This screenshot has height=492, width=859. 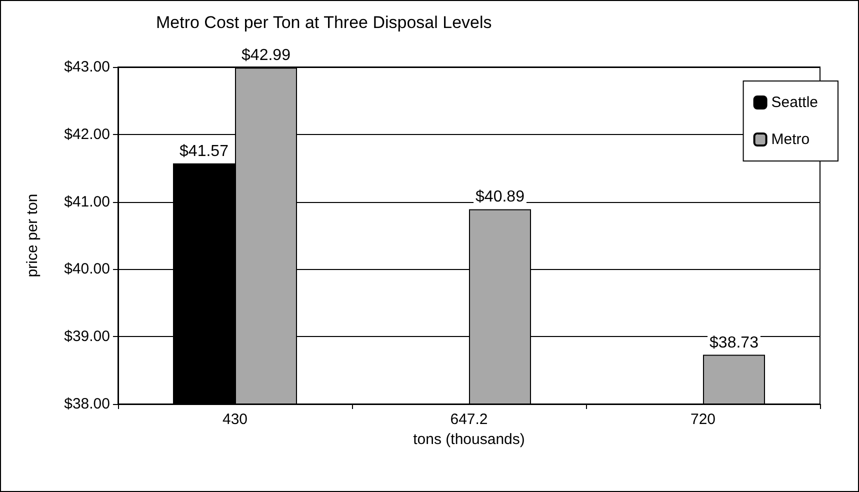 What do you see at coordinates (87, 67) in the screenshot?
I see `y-tick-label: $43.00` at bounding box center [87, 67].